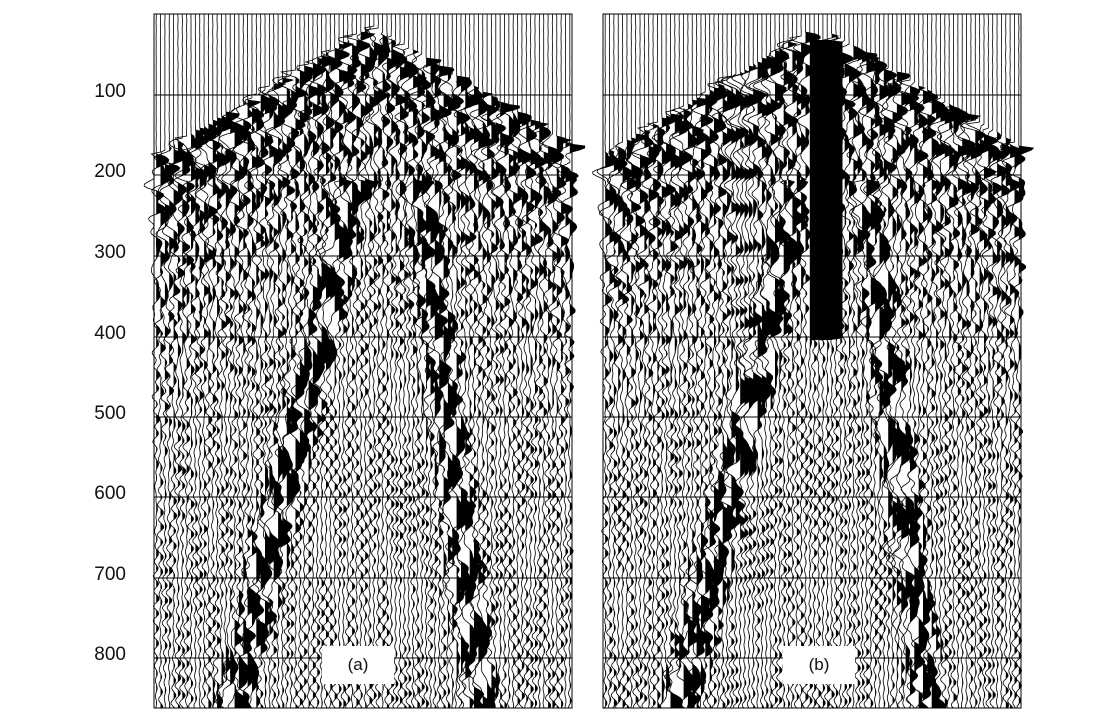 Image resolution: width=1100 pixels, height=720 pixels. Describe the element at coordinates (110, 413) in the screenshot. I see `time-tick-label-500: 500` at that location.